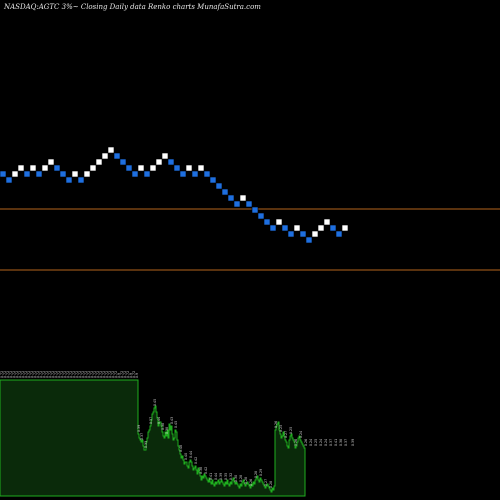 The height and width of the screenshot is (500, 500). I want to click on volume-label: 0.30, so click(236, 478).